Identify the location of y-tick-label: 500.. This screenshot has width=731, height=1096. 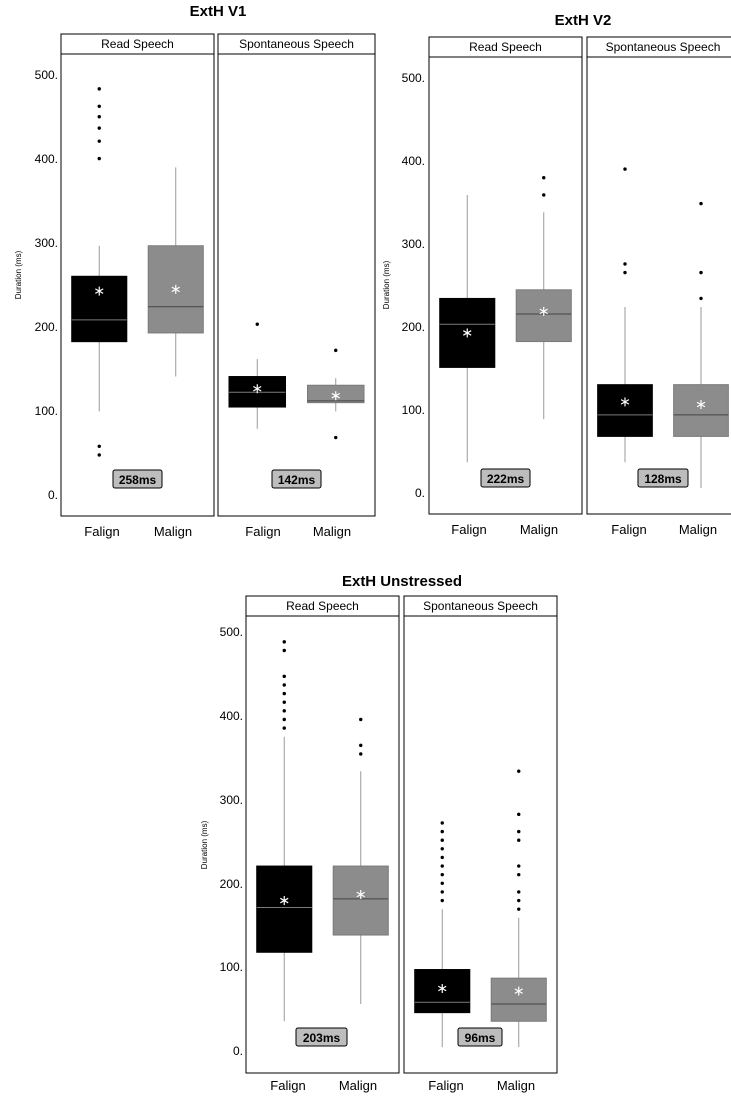
(231, 632).